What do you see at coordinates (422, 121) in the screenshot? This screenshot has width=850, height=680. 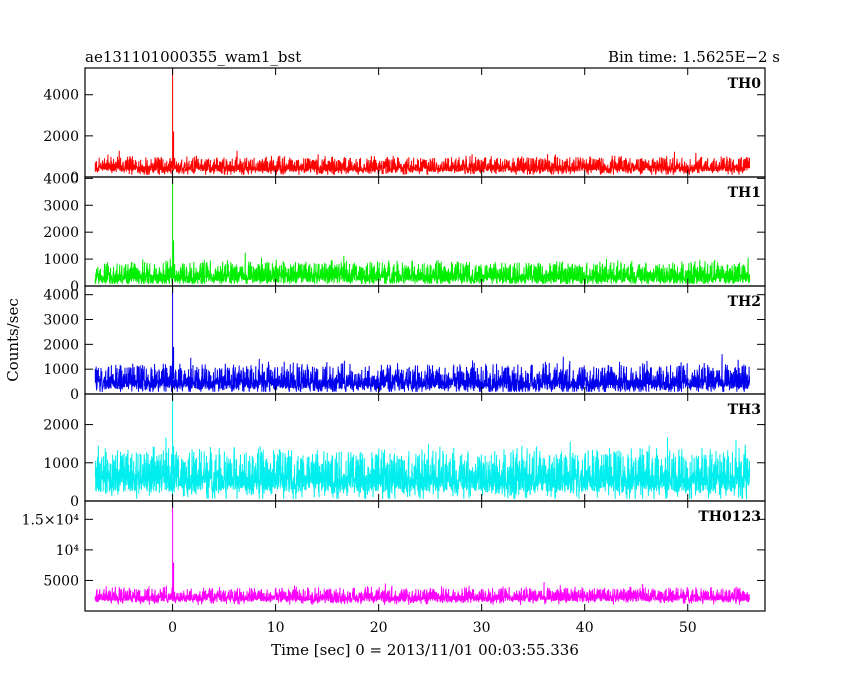 I see `series-line-th0` at bounding box center [422, 121].